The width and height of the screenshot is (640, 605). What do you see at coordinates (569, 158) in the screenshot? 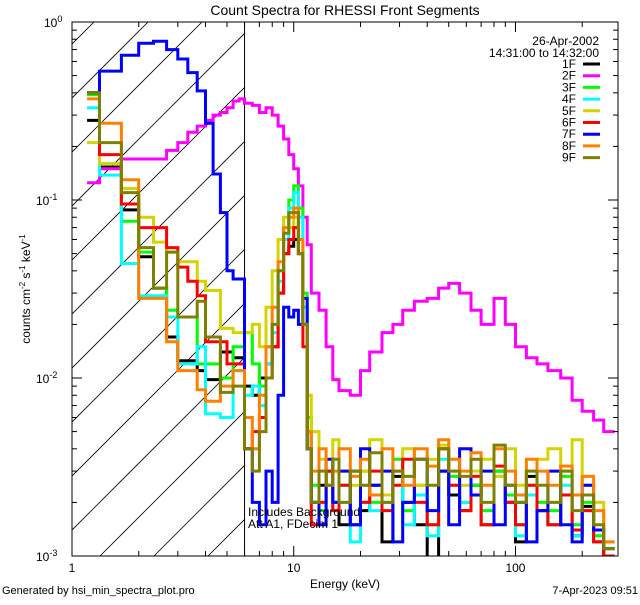
I see `legend-label-9F: 9F` at bounding box center [569, 158].